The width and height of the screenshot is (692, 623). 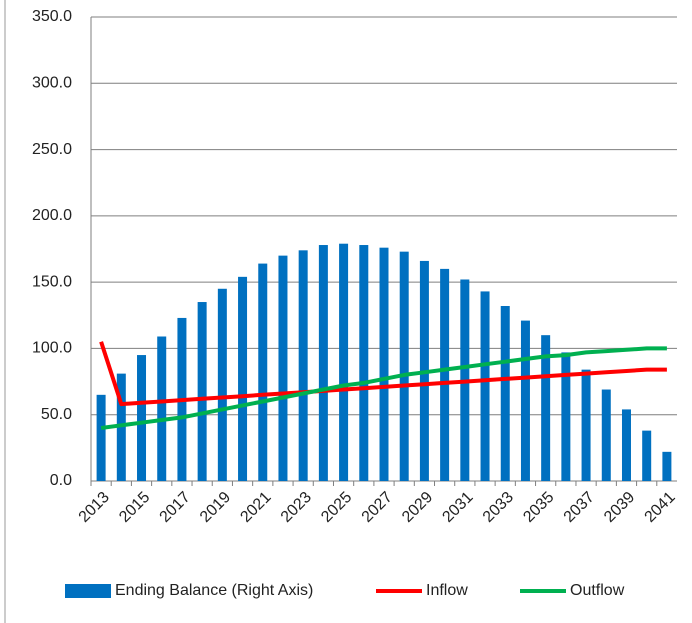 I want to click on y-tick-label: 300.0, so click(x=52, y=83).